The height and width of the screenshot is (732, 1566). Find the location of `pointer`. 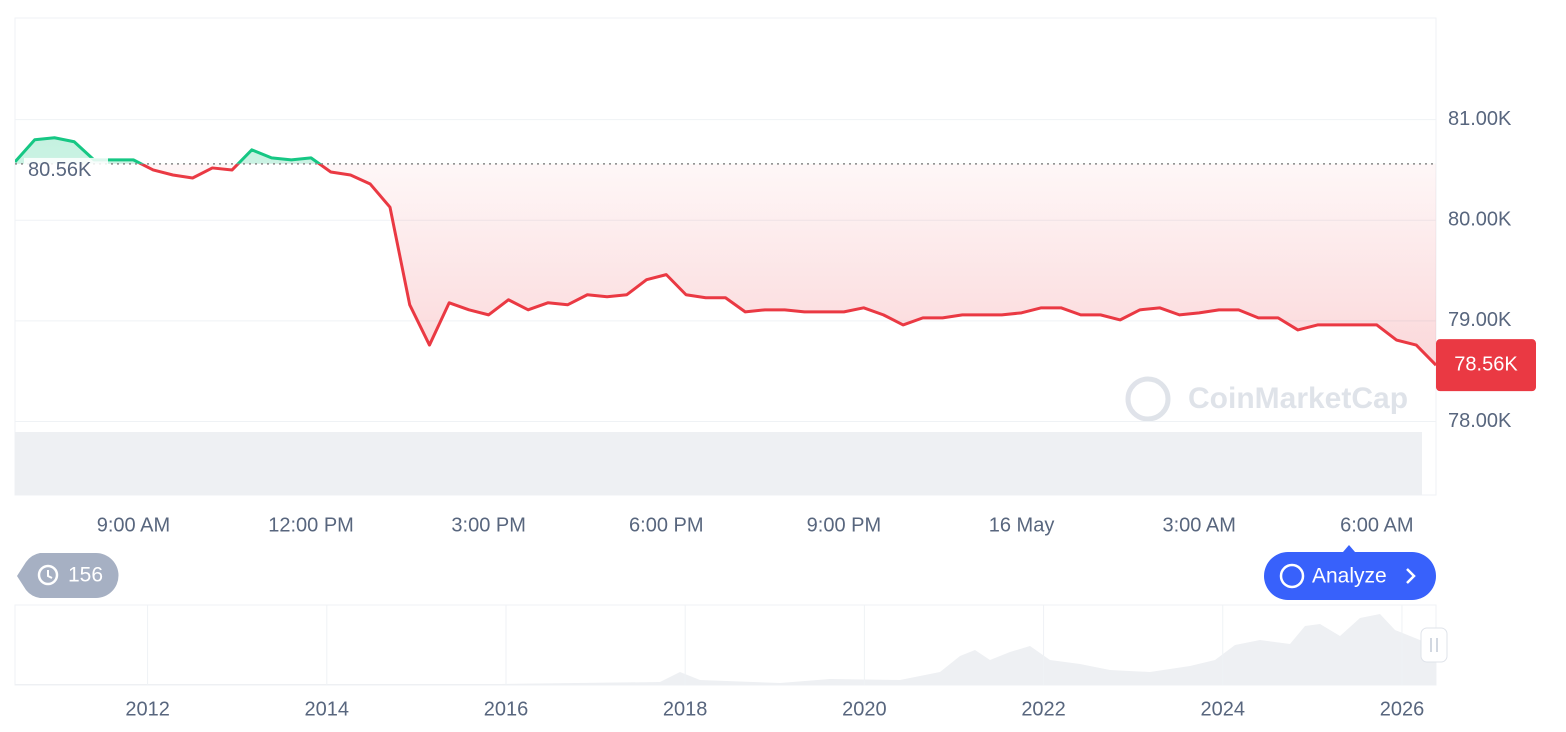

pointer is located at coordinates (1349, 548).